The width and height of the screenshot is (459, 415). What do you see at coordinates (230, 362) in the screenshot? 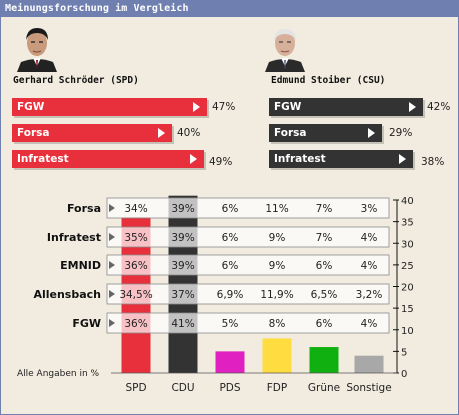
I see `bar-pds` at bounding box center [230, 362].